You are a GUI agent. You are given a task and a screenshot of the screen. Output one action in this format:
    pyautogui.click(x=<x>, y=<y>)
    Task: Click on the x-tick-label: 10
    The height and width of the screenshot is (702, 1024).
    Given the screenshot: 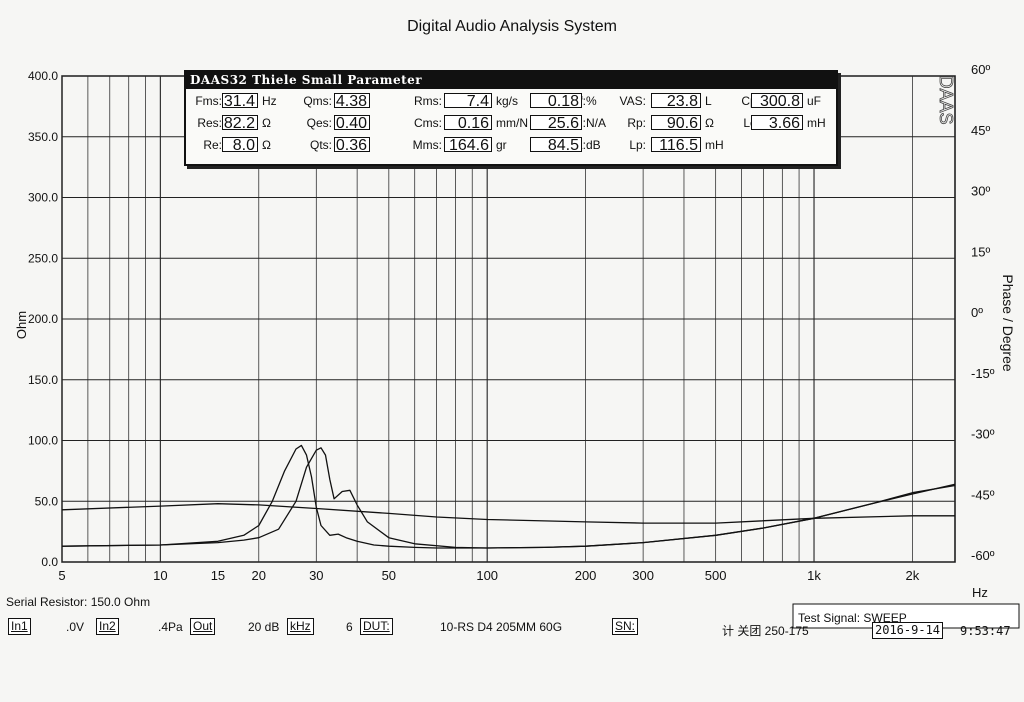 What is the action you would take?
    pyautogui.click(x=160, y=575)
    